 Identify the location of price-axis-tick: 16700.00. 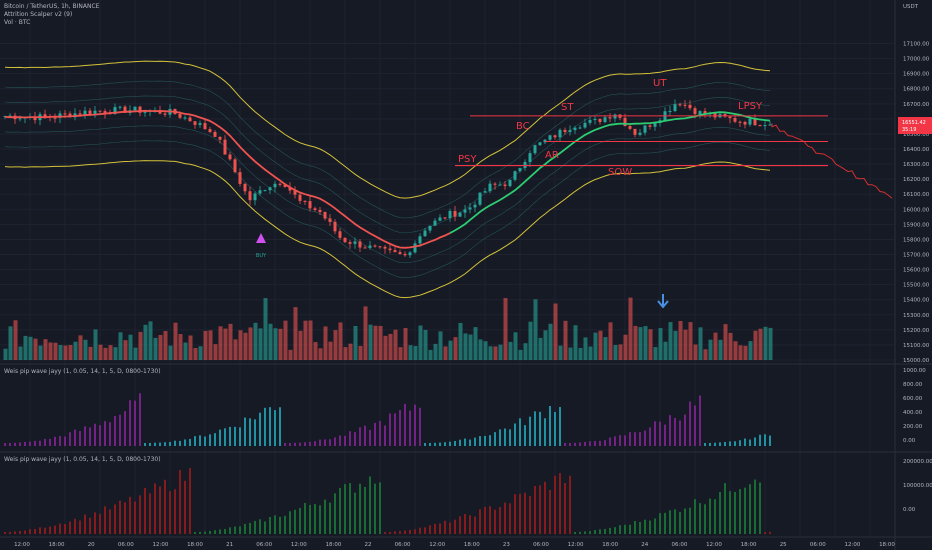
(916, 105).